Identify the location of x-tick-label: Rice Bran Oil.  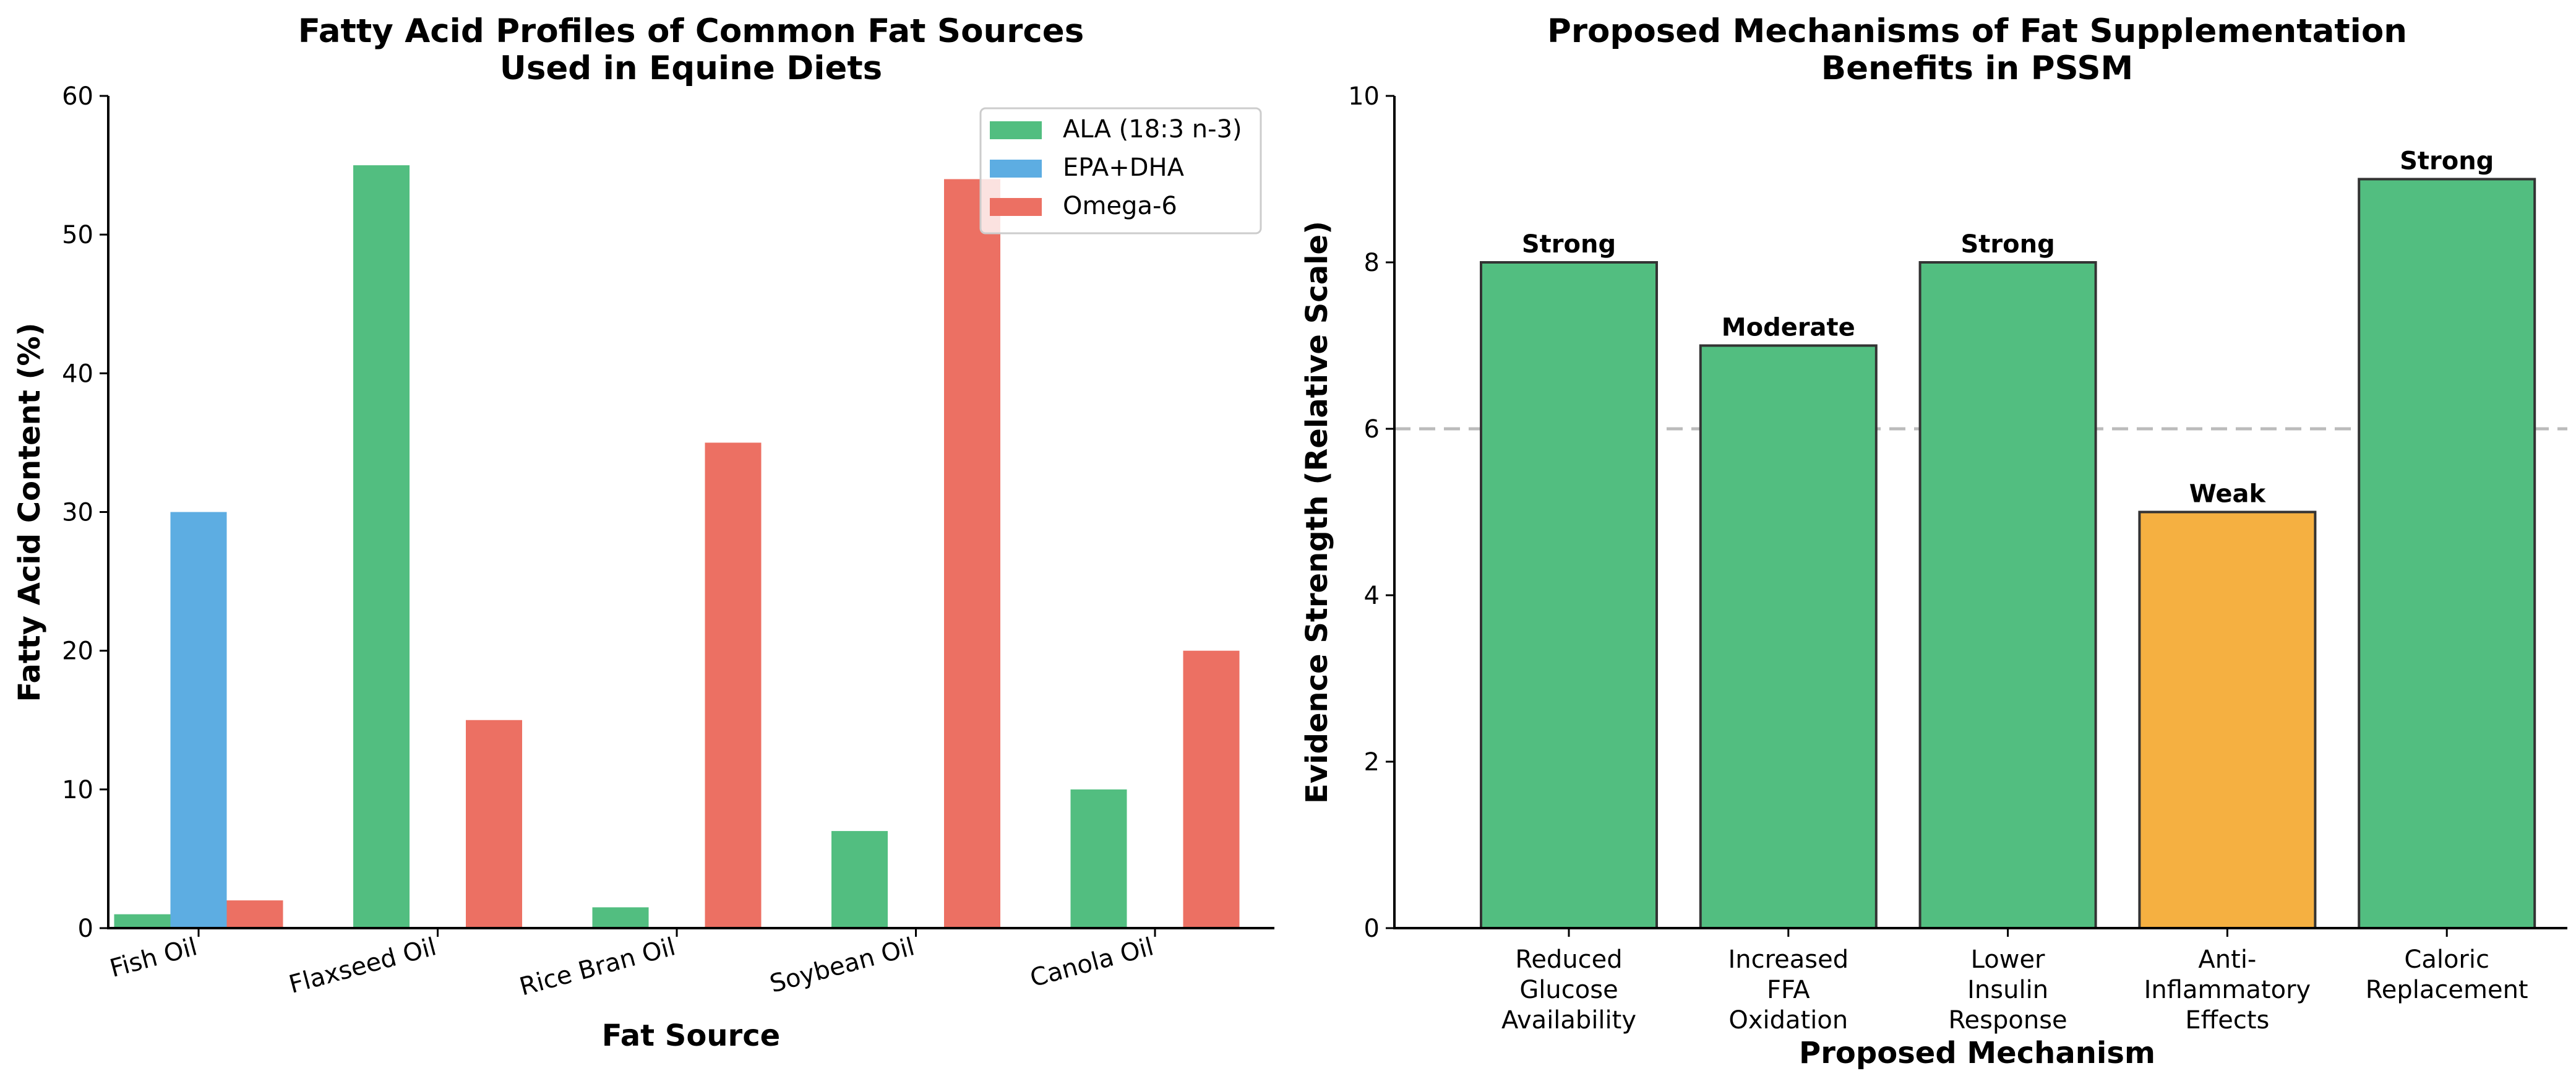
(598, 967).